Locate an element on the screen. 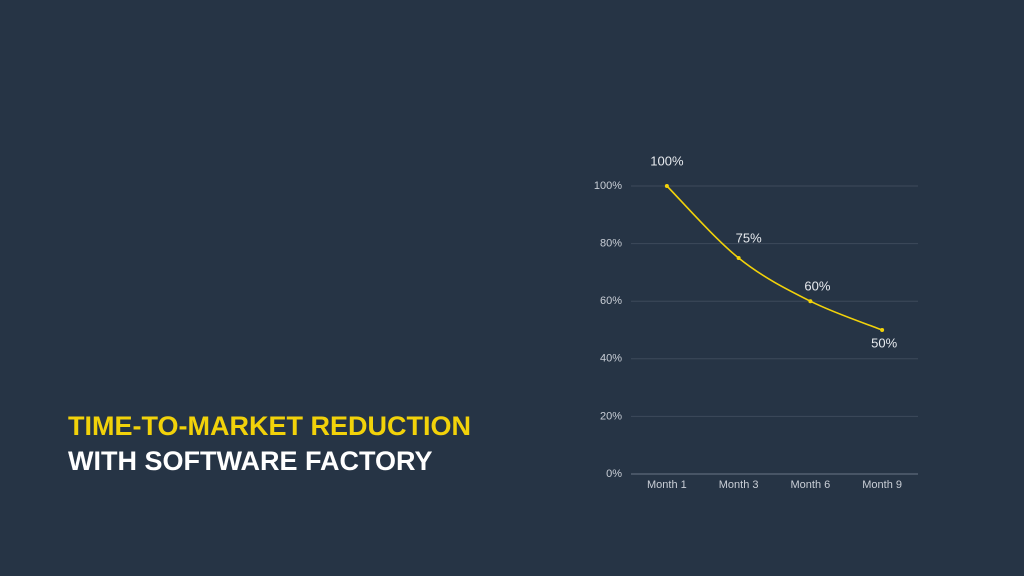  chart-title: TIME-TO-MARKET REDUCTION is located at coordinates (269, 426).